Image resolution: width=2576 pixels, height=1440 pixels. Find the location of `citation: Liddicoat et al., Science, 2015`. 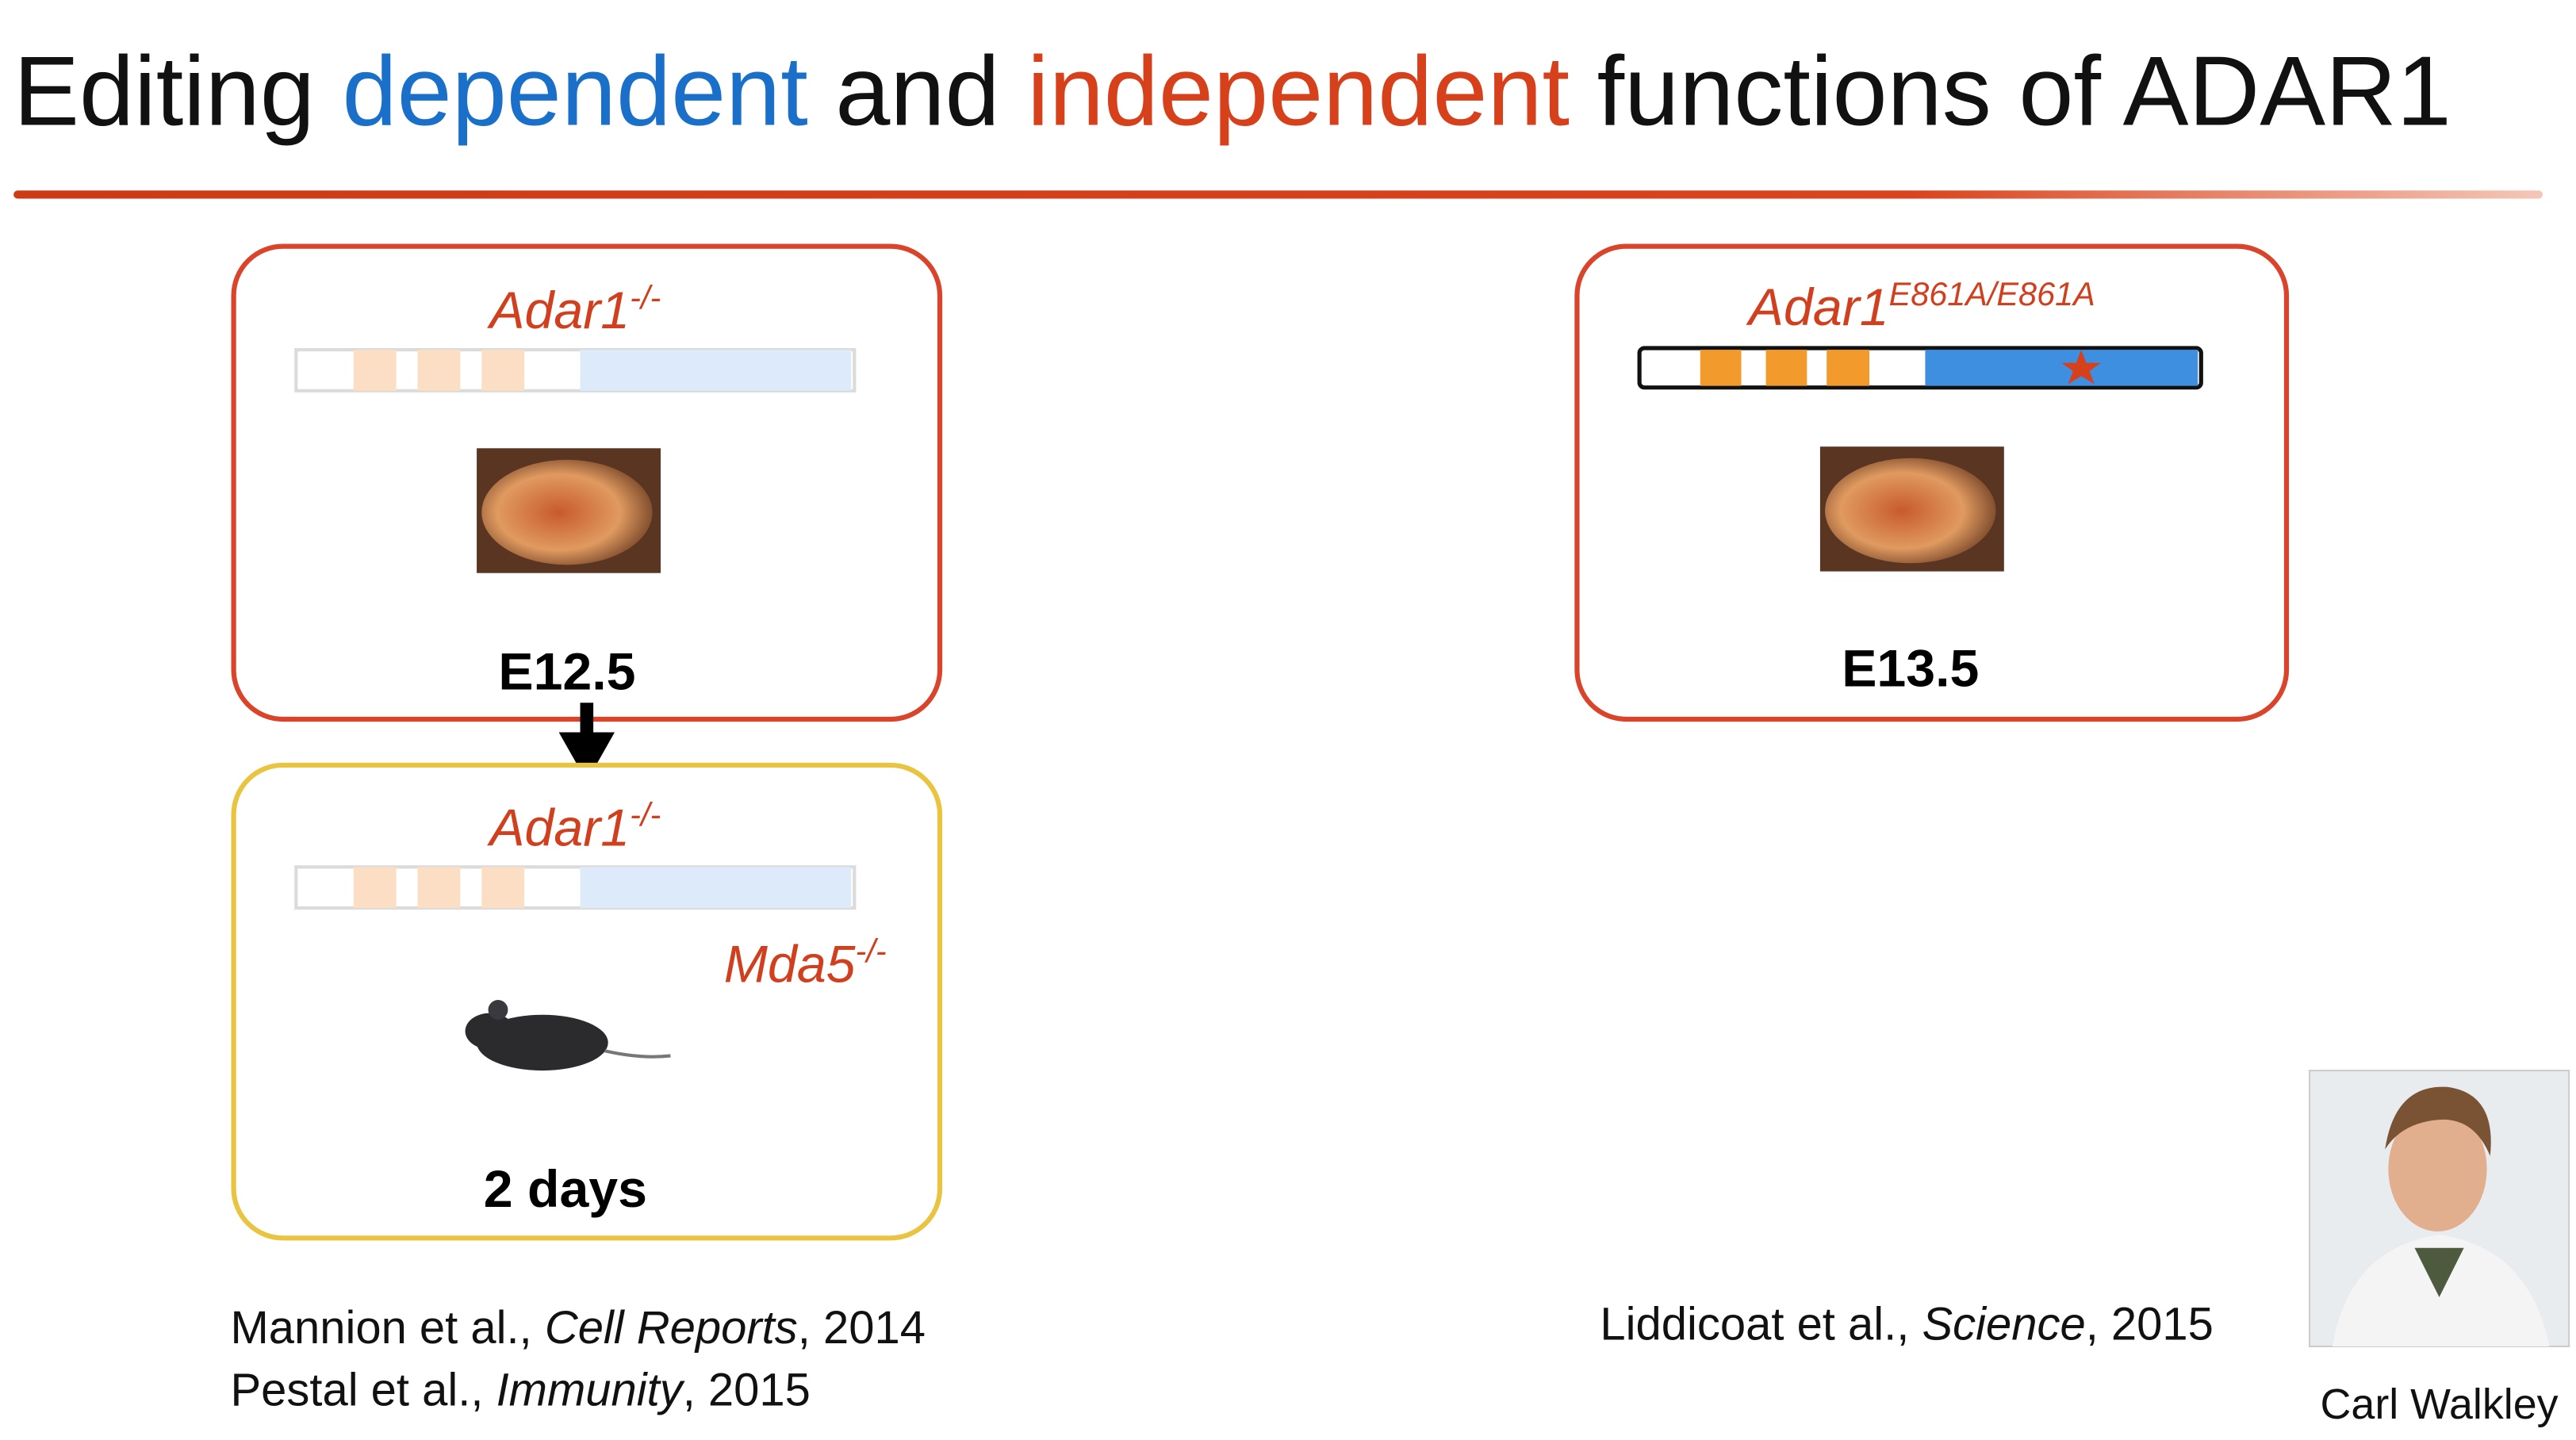

citation: Liddicoat et al., Science, 2015 is located at coordinates (1906, 1325).